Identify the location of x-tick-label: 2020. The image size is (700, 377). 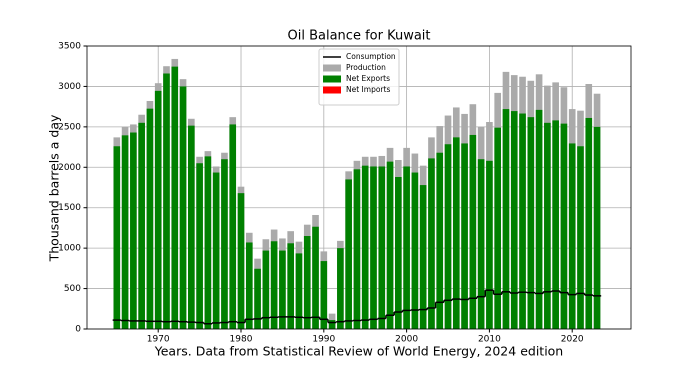
(572, 340).